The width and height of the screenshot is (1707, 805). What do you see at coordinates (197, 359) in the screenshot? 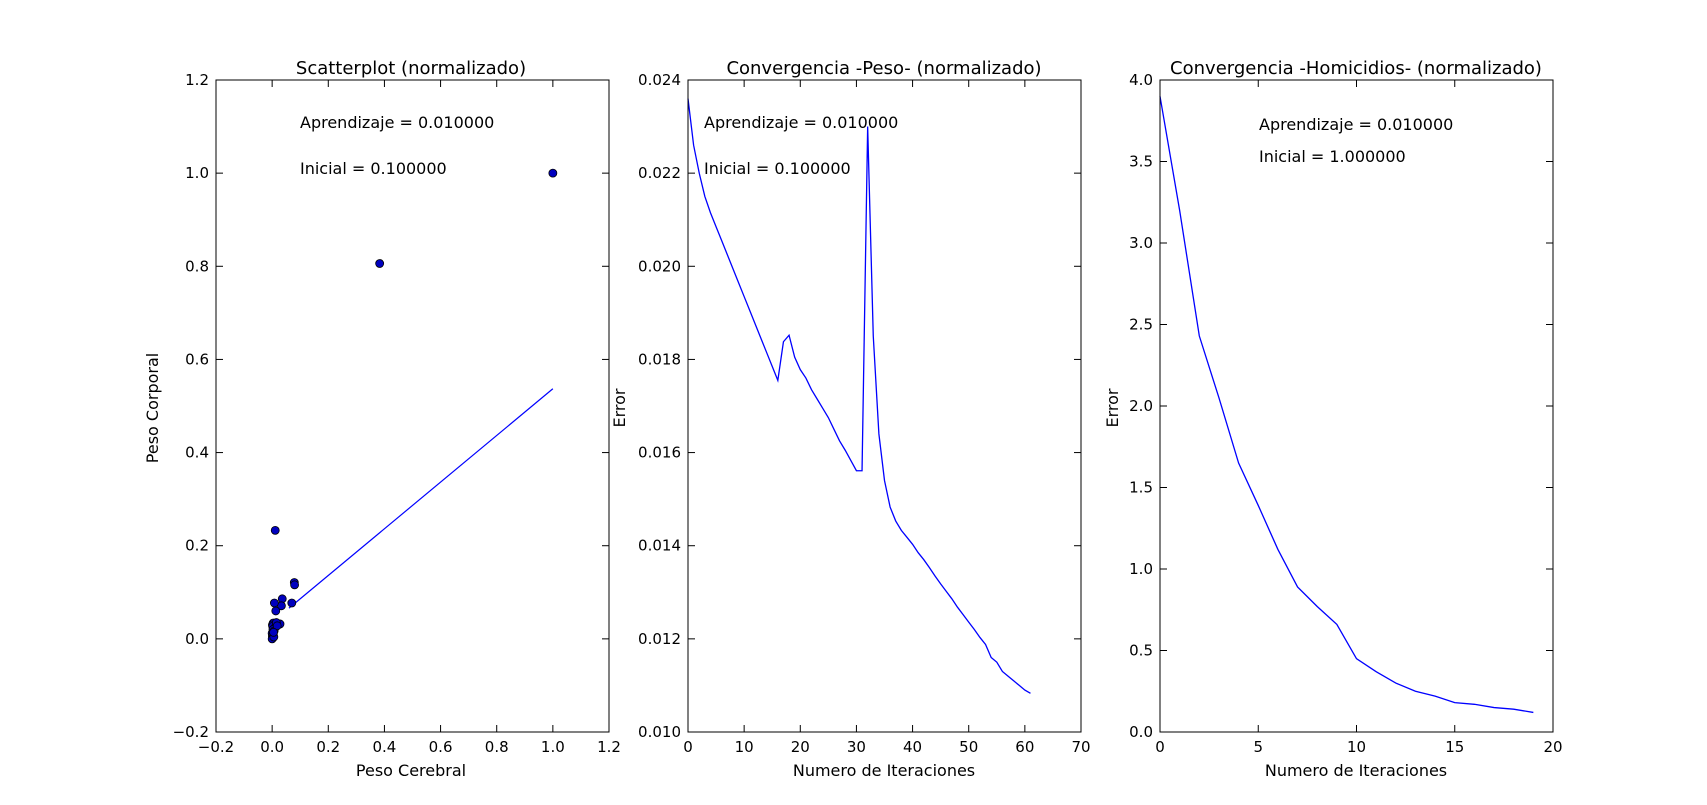
I see `scatter-ytick-label: 0.6` at bounding box center [197, 359].